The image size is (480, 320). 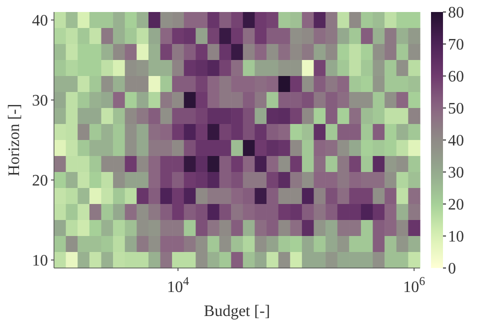 What do you see at coordinates (456, 141) in the screenshot?
I see `color-bar-label: 40` at bounding box center [456, 141].